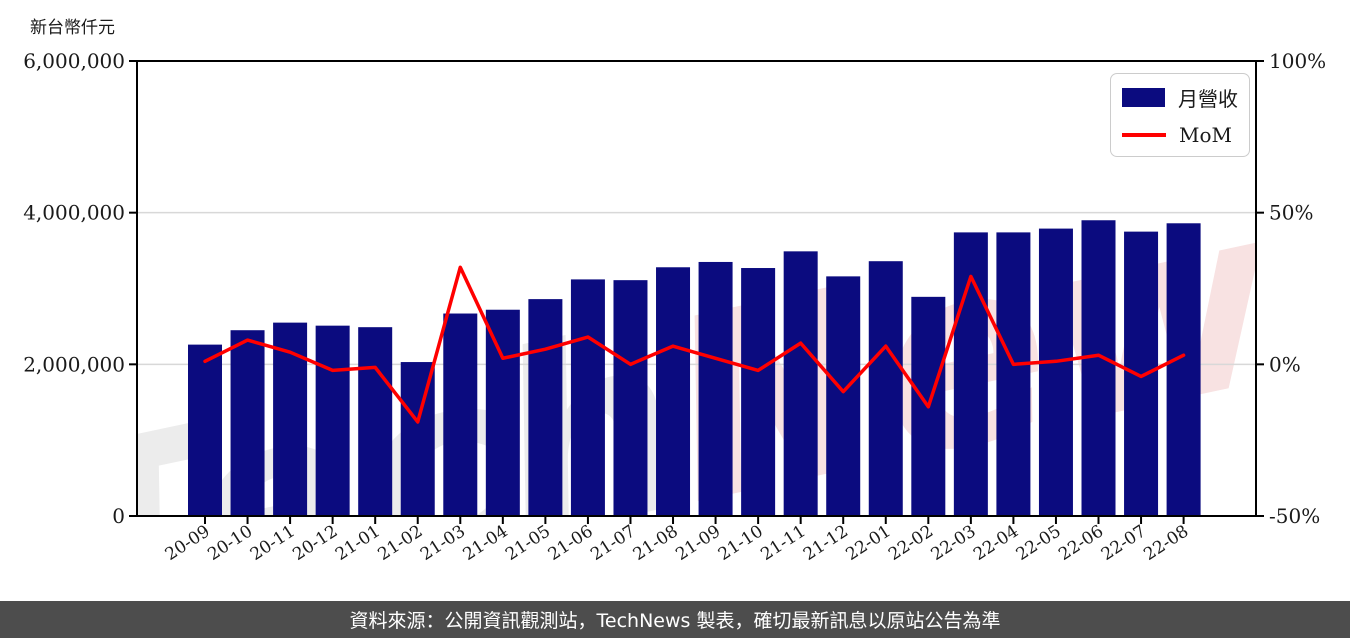 This screenshot has height=638, width=1350. Describe the element at coordinates (443, 542) in the screenshot. I see `x-tick-label-21-03: 21-03` at that location.